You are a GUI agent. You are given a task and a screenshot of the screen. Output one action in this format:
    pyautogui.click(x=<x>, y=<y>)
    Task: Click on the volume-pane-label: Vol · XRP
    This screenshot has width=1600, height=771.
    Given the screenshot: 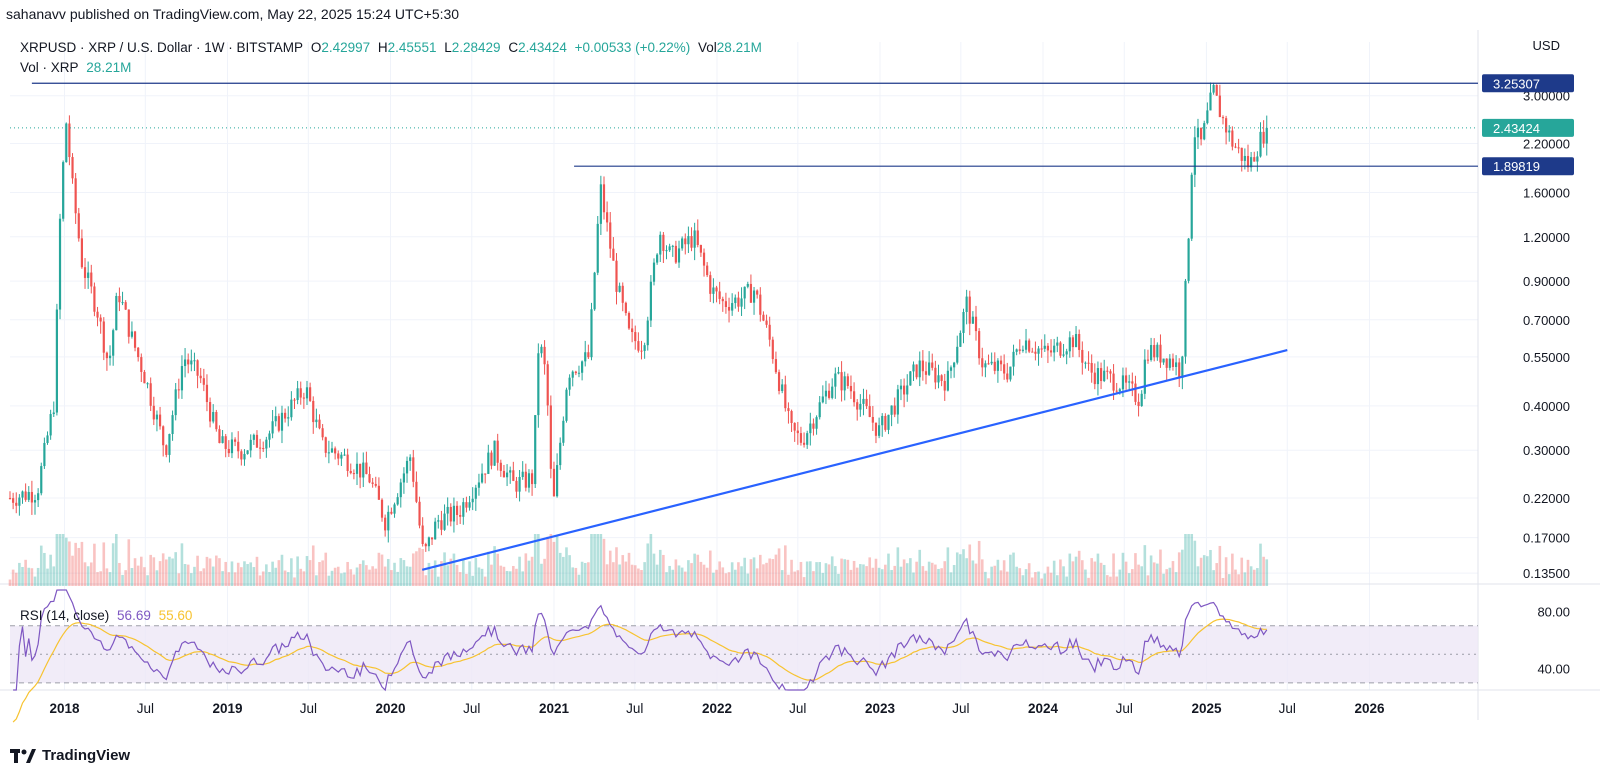 What is the action you would take?
    pyautogui.click(x=49, y=67)
    